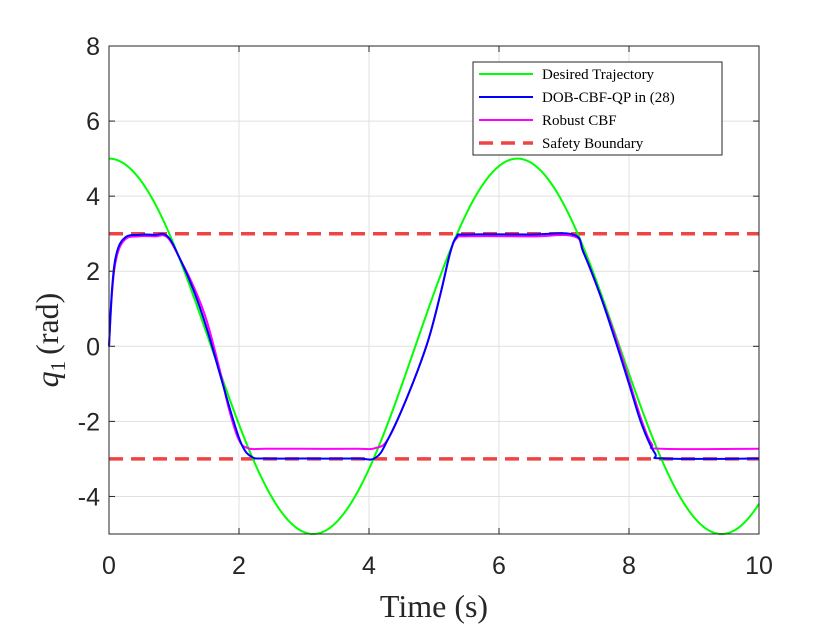 Image resolution: width=840 pixels, height=630 pixels. Describe the element at coordinates (89, 422) in the screenshot. I see `y-tick-label: -2` at that location.